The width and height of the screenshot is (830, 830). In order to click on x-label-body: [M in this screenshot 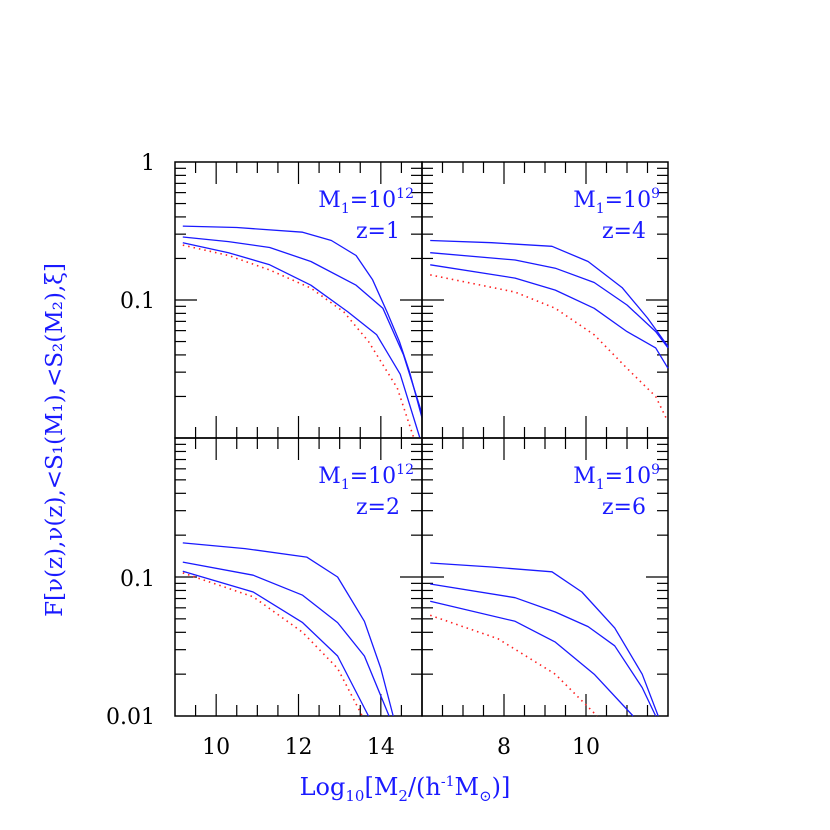, I will do `click(381, 787)`.